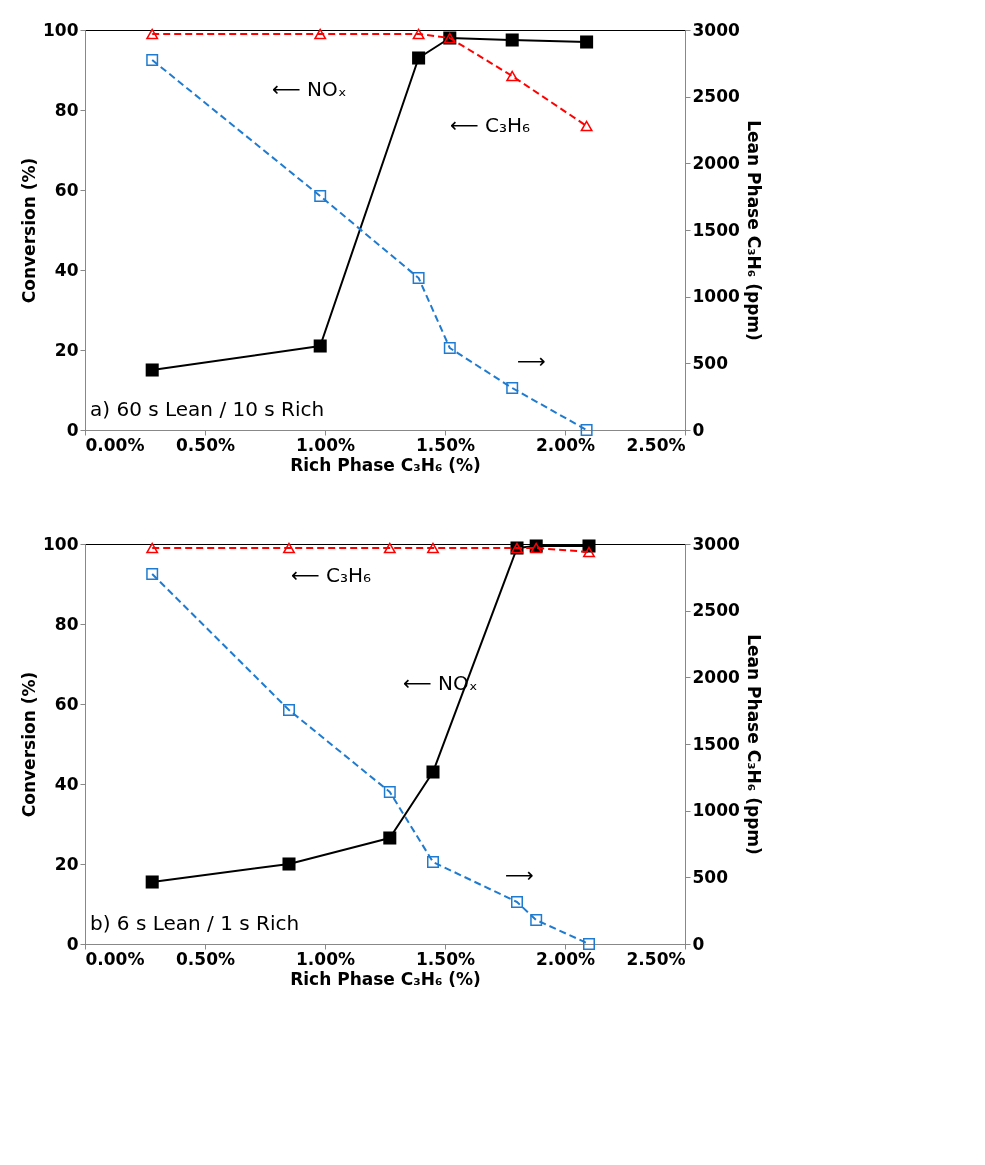 This screenshot has width=985, height=1165. Describe the element at coordinates (309, 89) in the screenshot. I see `annotation: ⟵ NOₓ` at that location.